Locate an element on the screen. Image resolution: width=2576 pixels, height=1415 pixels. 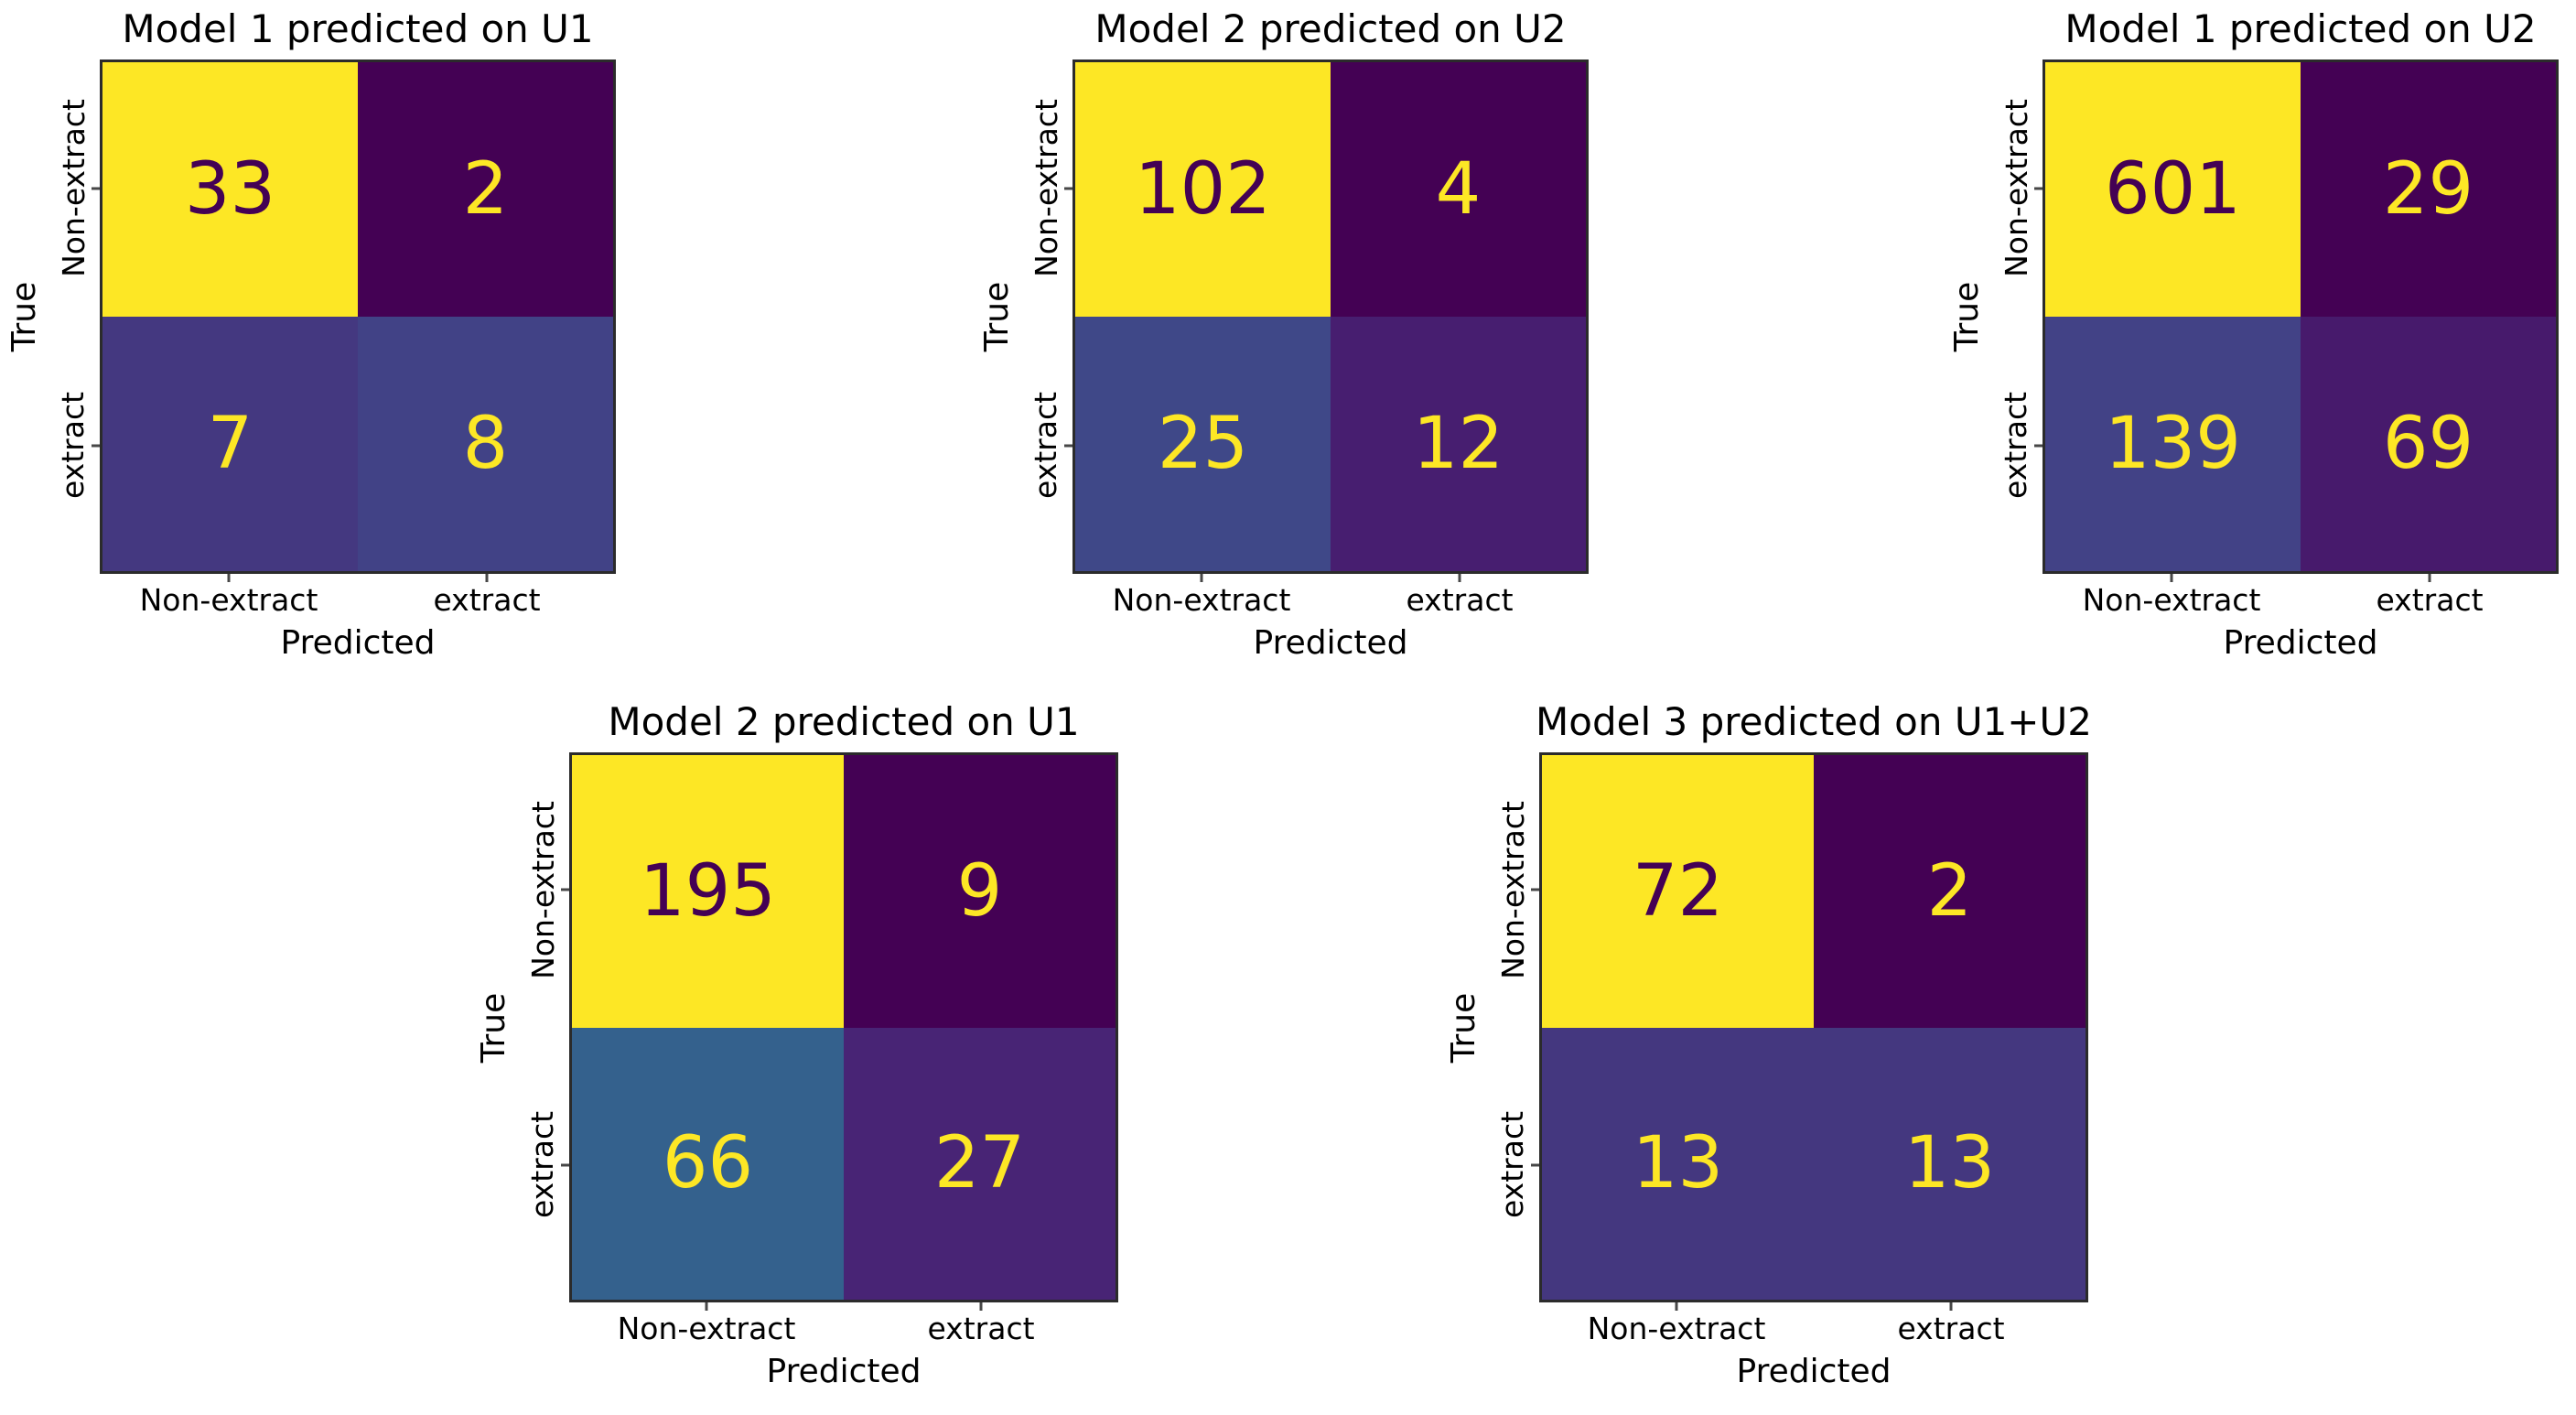
cell-r1c1: 12 is located at coordinates (1458, 444).